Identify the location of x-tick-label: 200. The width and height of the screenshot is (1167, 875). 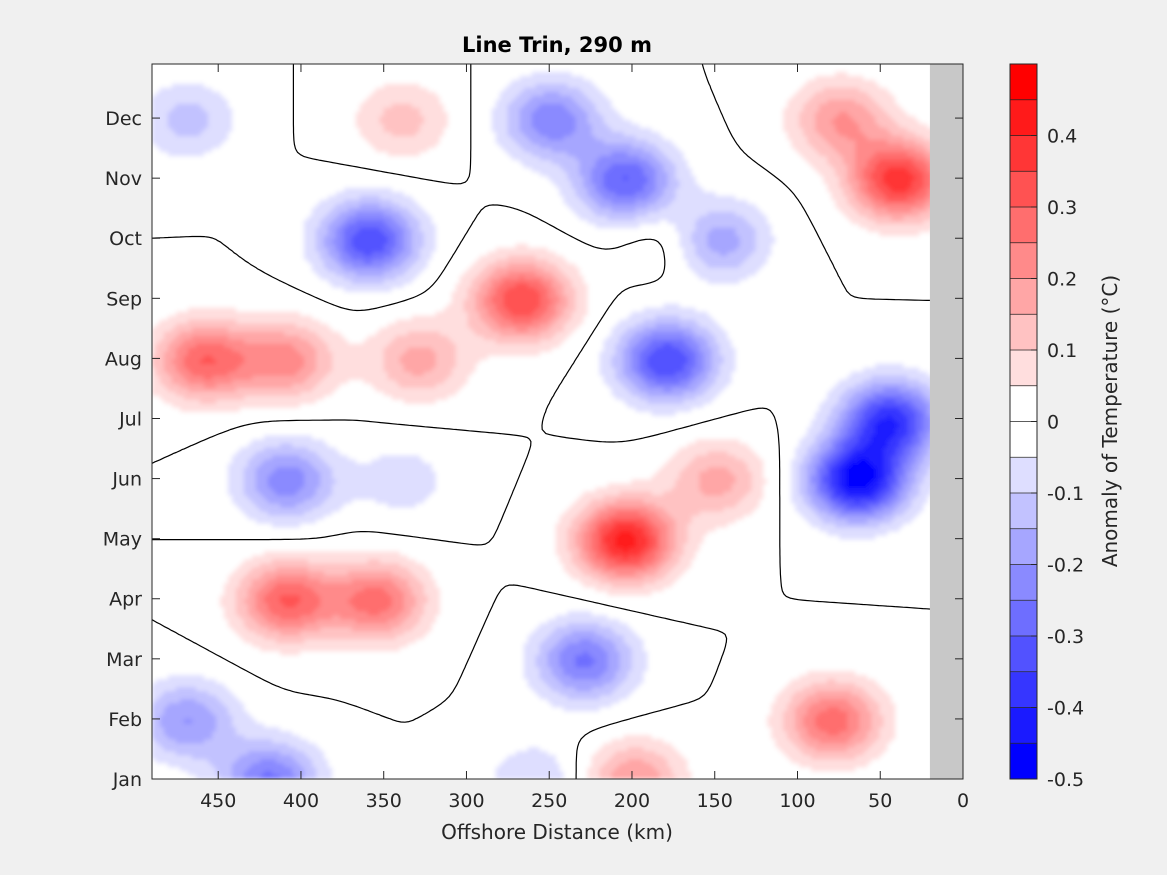
(632, 801).